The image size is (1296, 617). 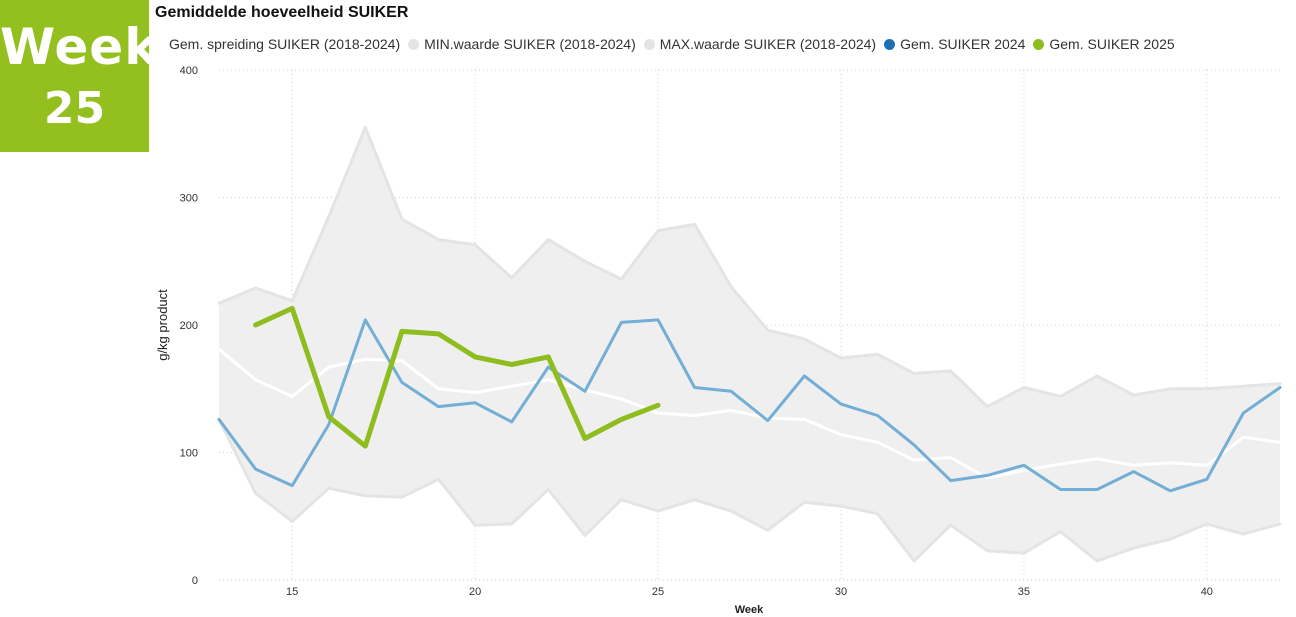 I want to click on y-axis-ticks: 0 100 200 300 400, so click(x=189, y=326).